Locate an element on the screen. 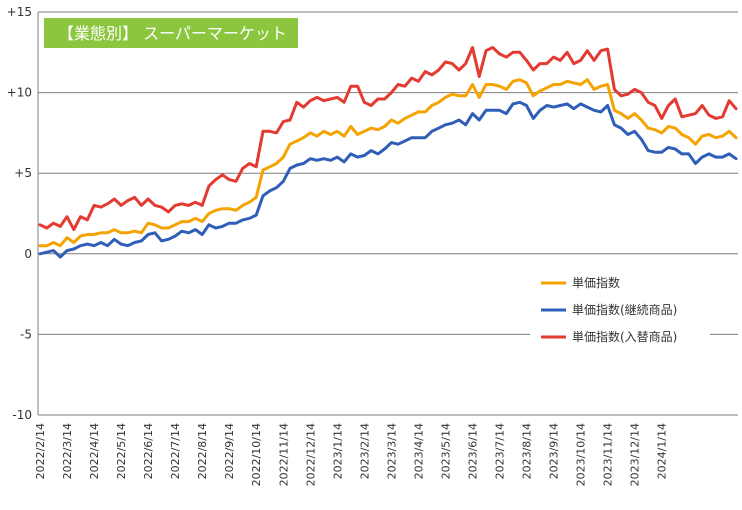 The width and height of the screenshot is (742, 510). legend-label: 単価指数 is located at coordinates (596, 282).